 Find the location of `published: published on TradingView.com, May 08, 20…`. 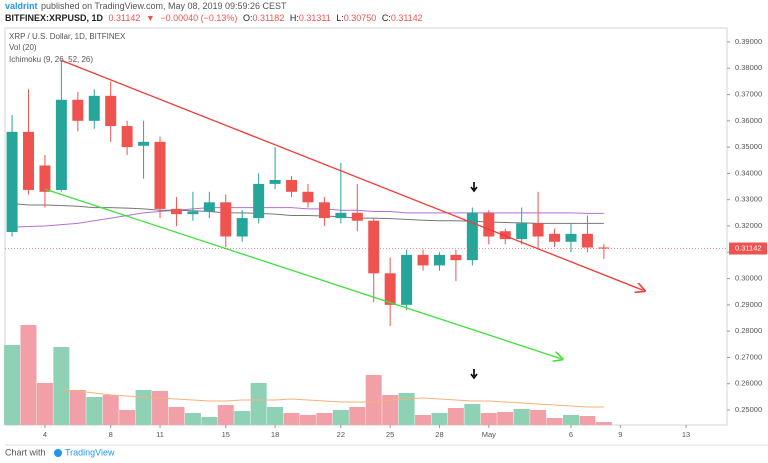

published: published on TradingView.com, May 08, 20… is located at coordinates (164, 6).